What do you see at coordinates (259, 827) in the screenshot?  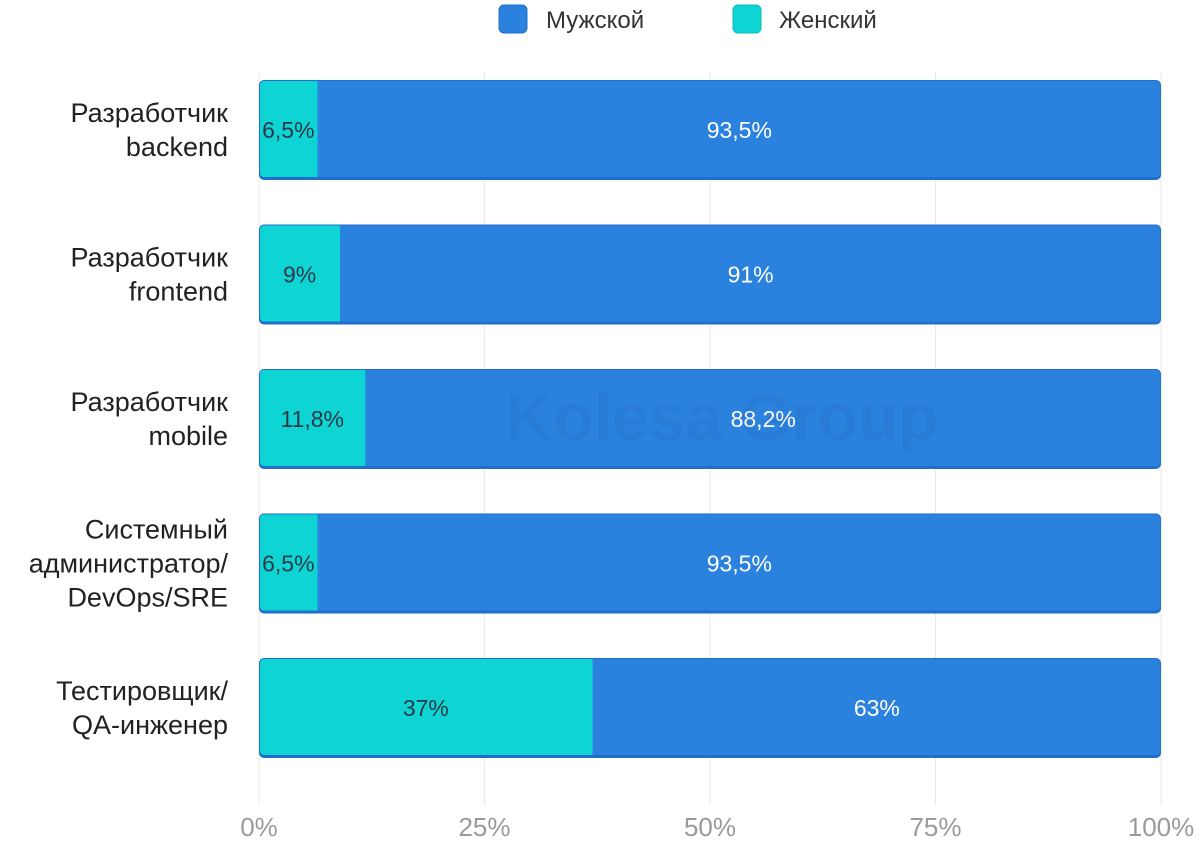 I see `x-tick-label: 0%` at bounding box center [259, 827].